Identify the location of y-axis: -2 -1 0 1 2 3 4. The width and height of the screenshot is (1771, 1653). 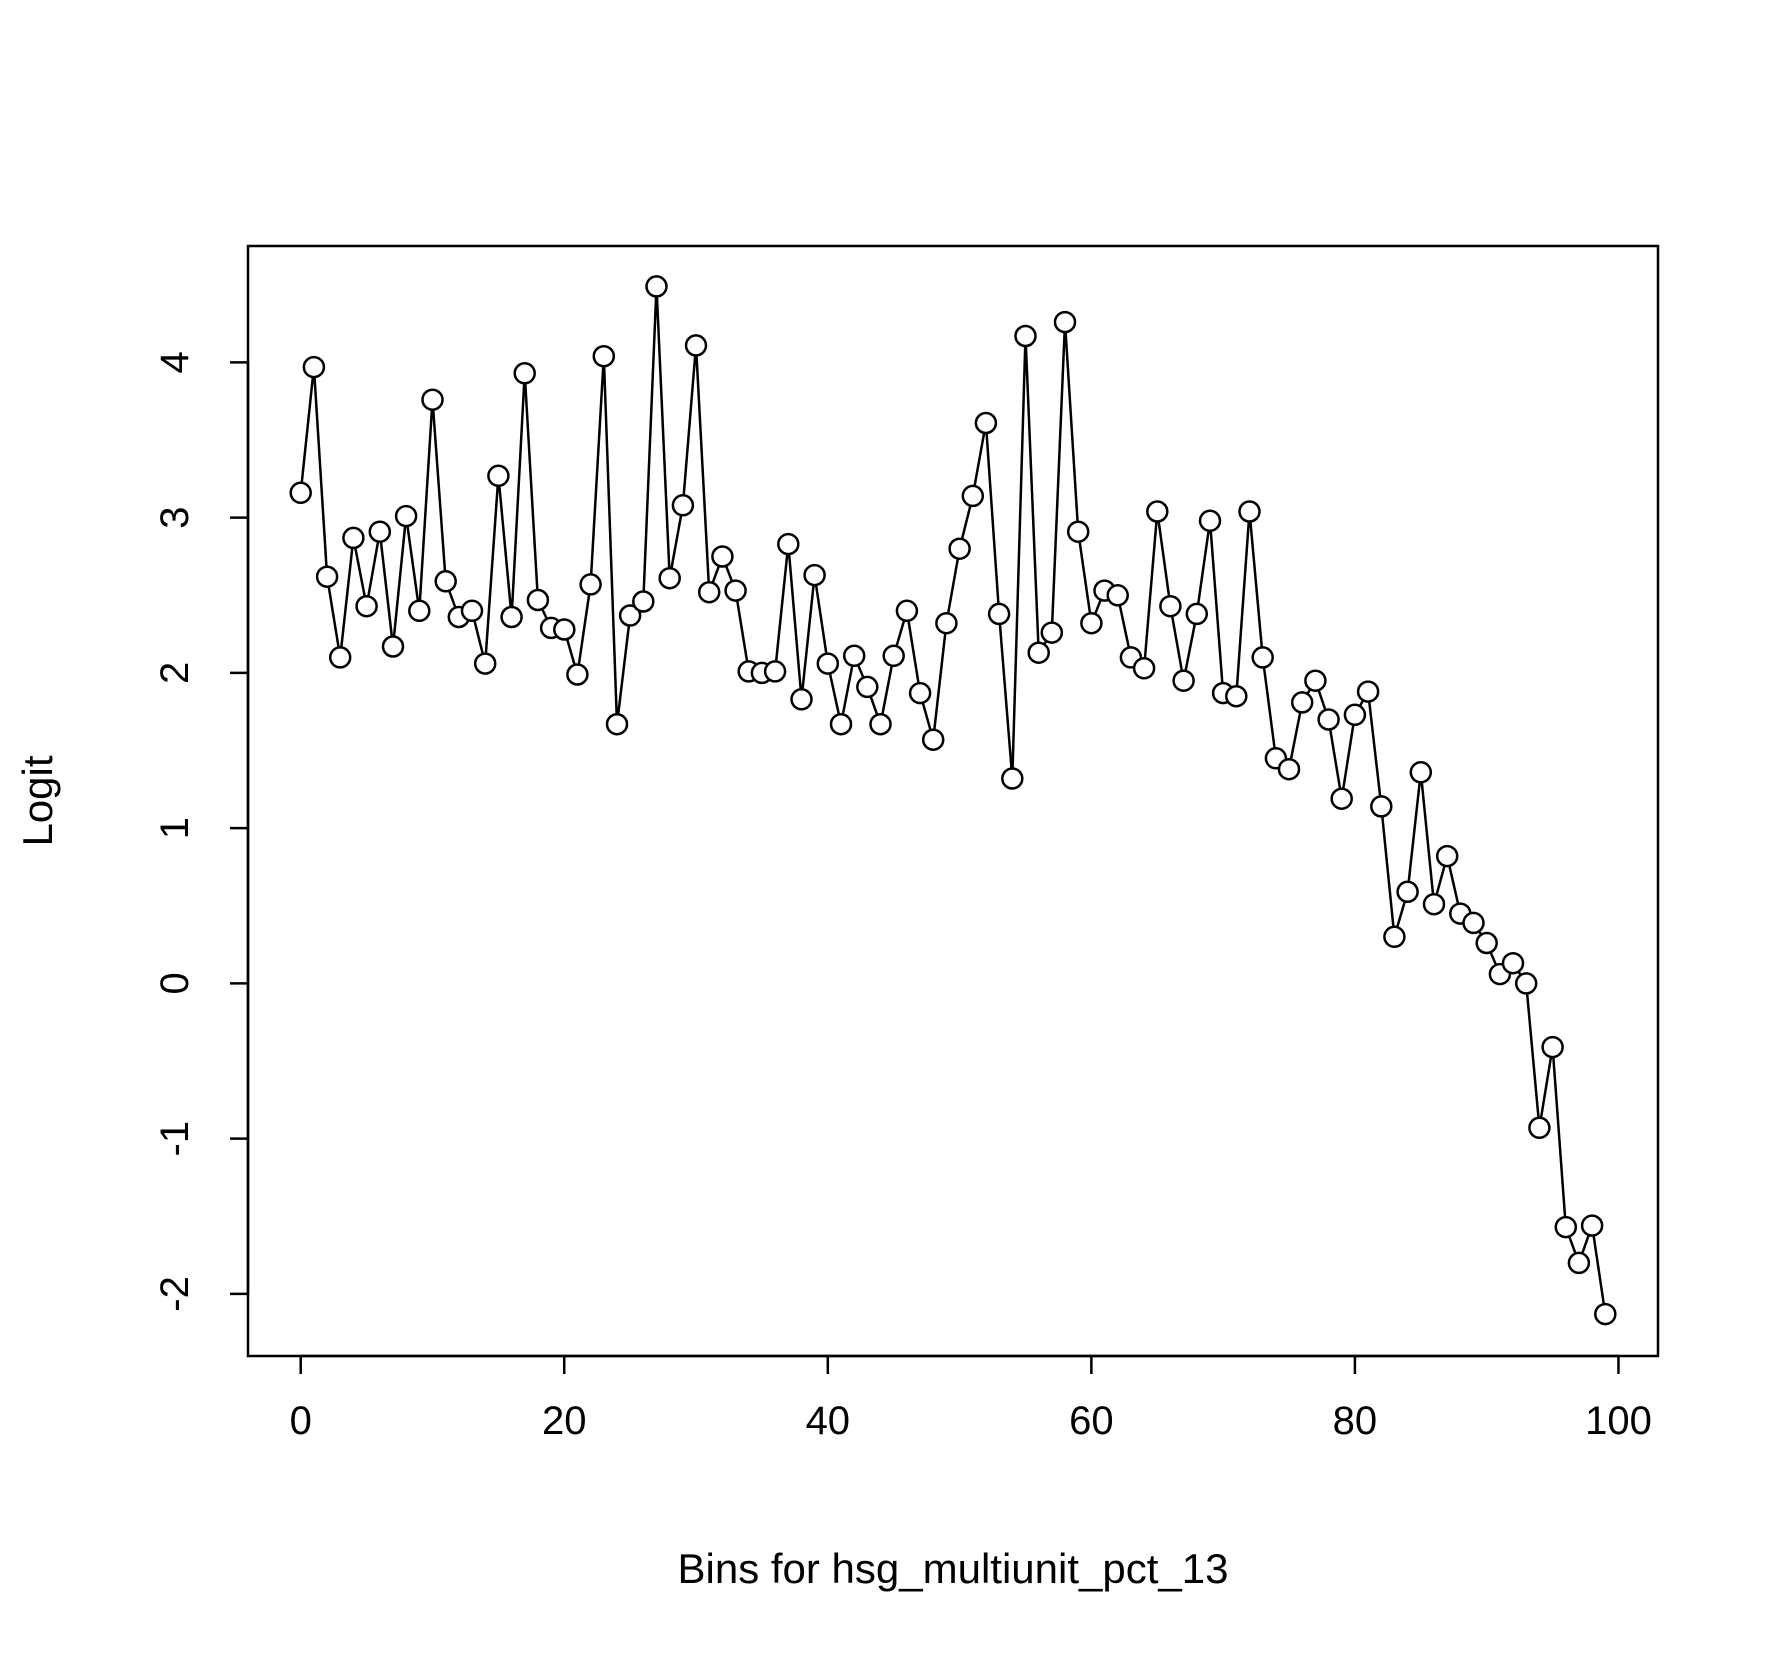
(201, 831).